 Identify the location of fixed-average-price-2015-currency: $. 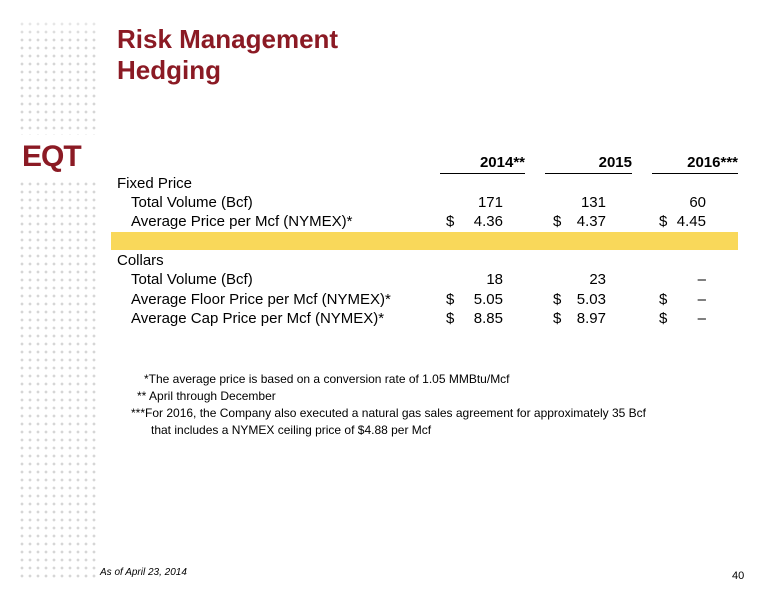
(557, 221).